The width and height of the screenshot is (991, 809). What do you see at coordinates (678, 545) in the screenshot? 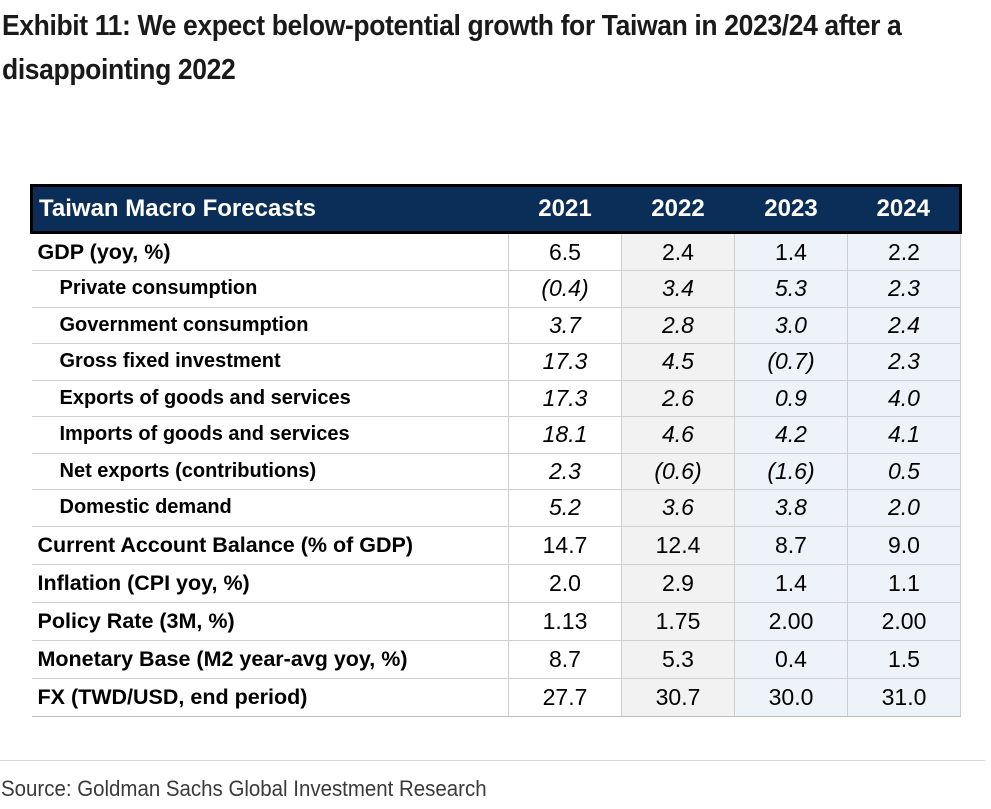
I see `table-cell: 12.4` at bounding box center [678, 545].